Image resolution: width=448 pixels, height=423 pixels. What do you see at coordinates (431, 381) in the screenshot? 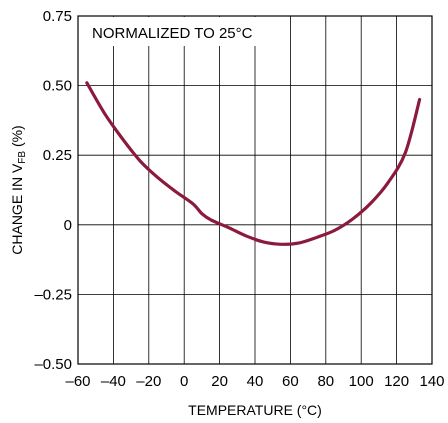
I see `x-tick-label: 140` at bounding box center [431, 381].